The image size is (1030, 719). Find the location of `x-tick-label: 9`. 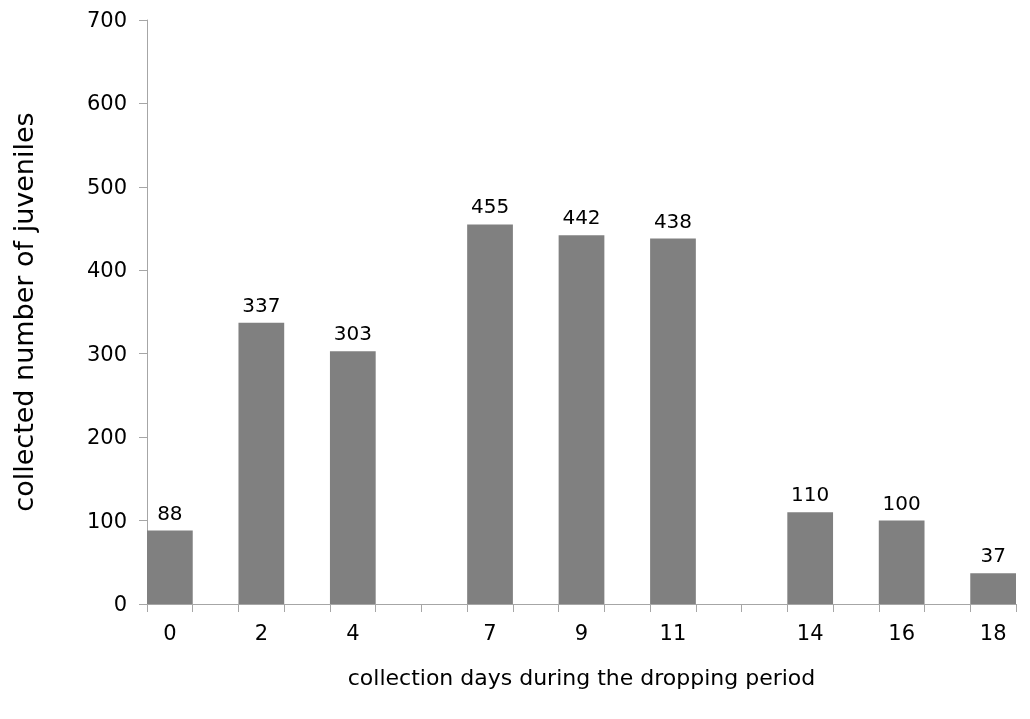

x-tick-label: 9 is located at coordinates (581, 632).